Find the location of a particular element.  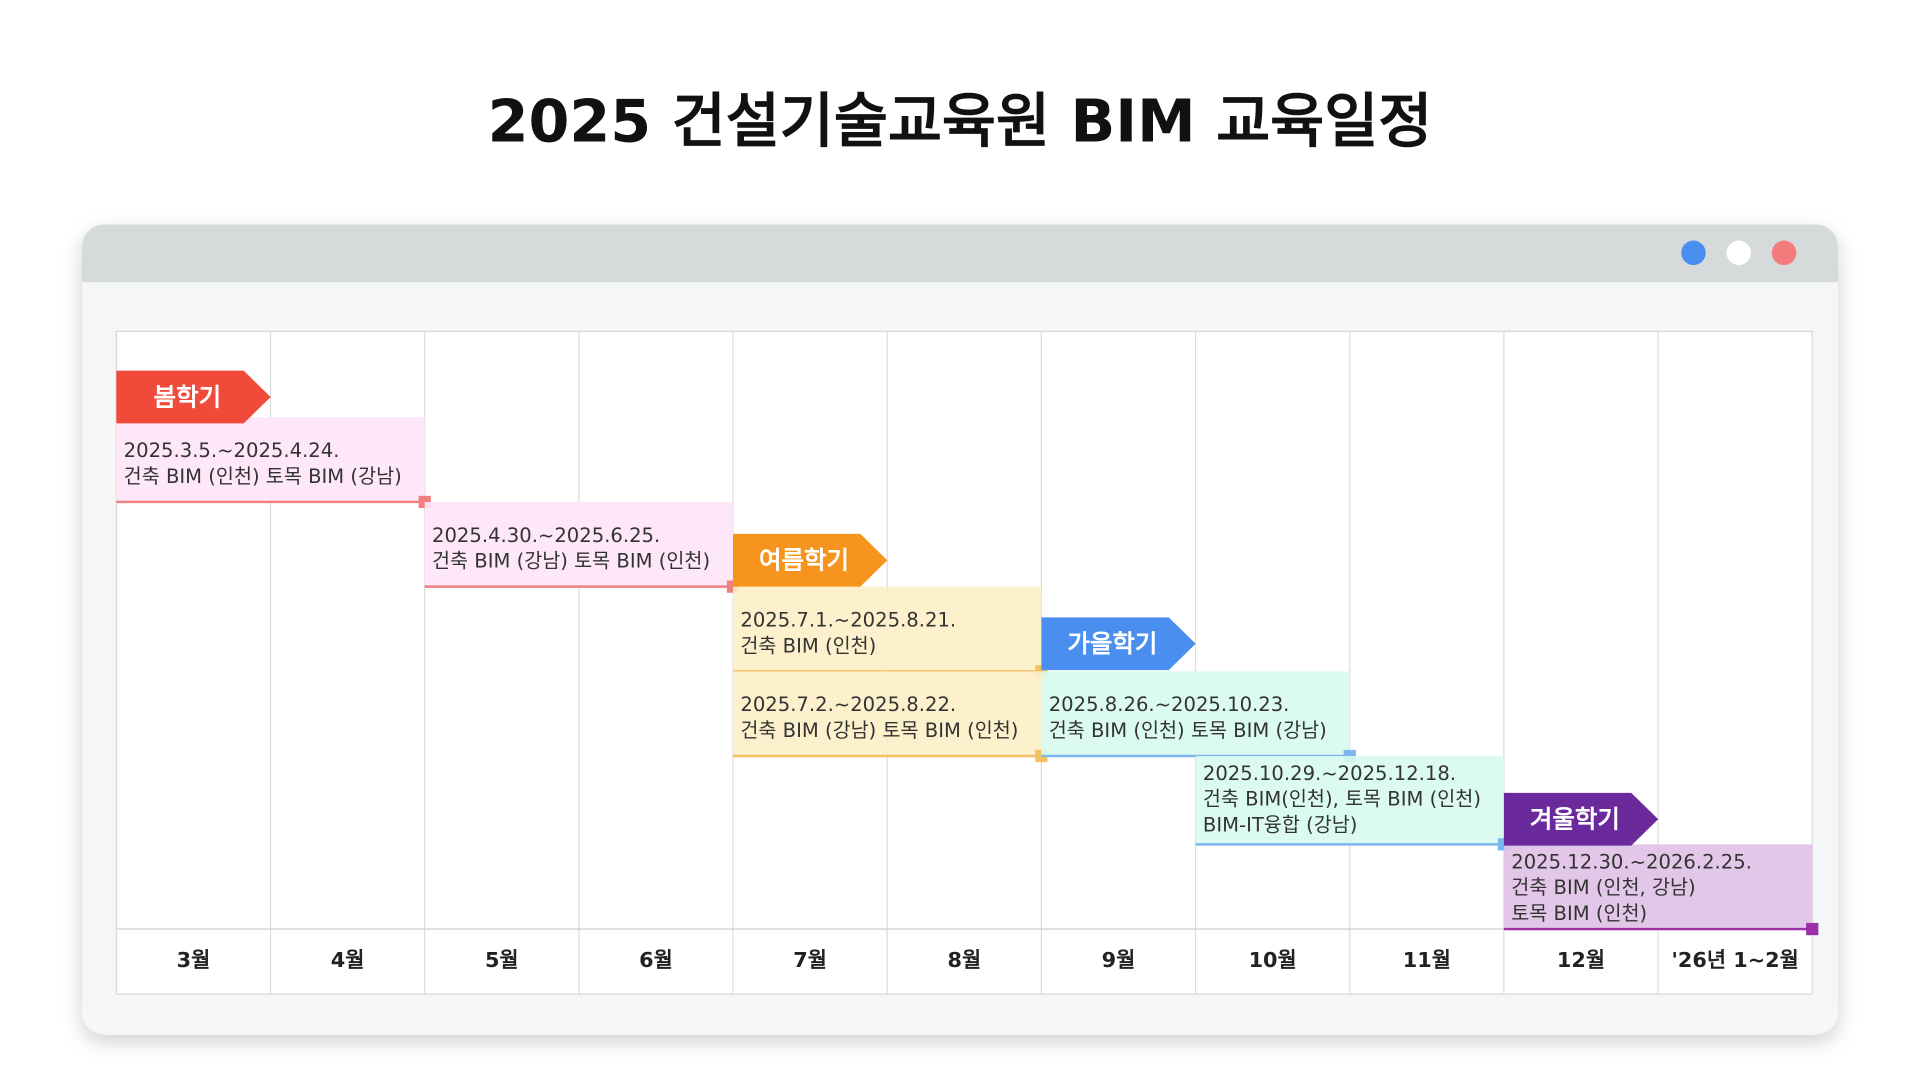

session-dates: 2025.10.29.~2025.12.18. is located at coordinates (1329, 773).